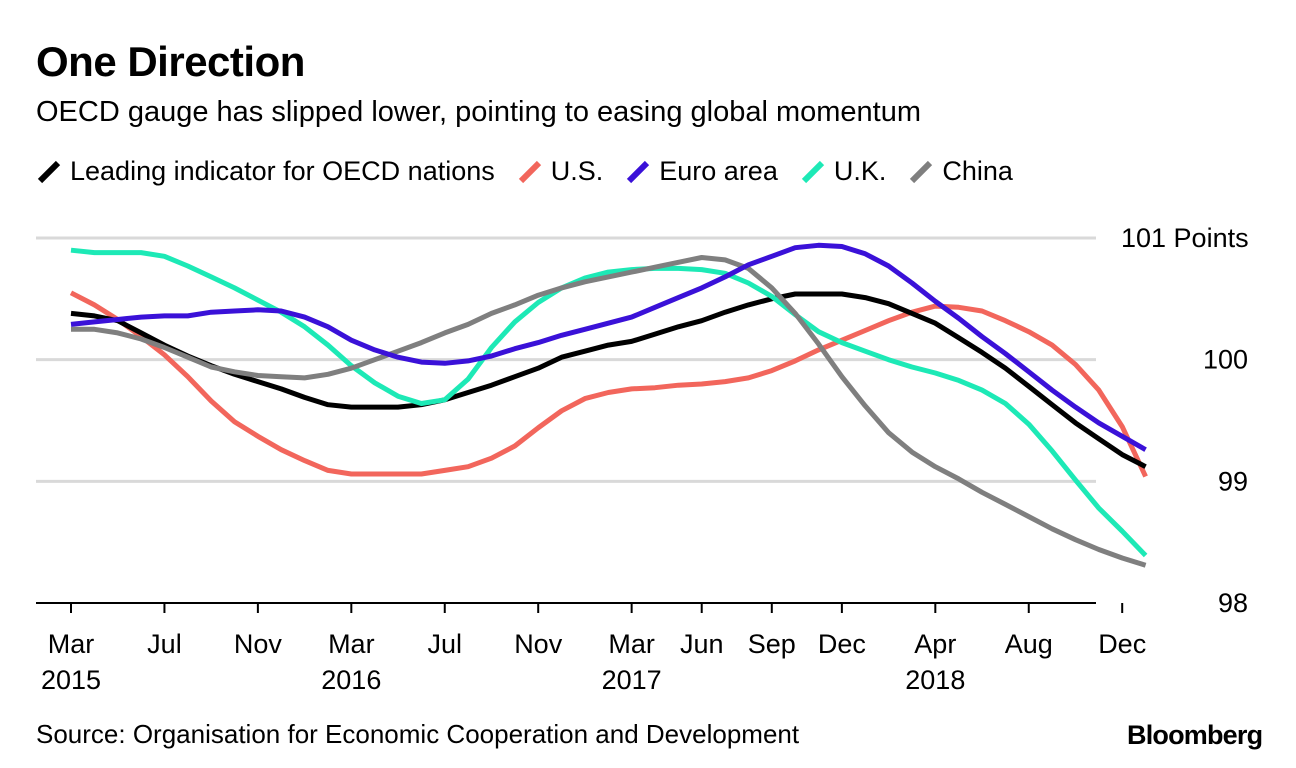 The width and height of the screenshot is (1296, 768). What do you see at coordinates (632, 680) in the screenshot?
I see `x-tick-year-label: 2017` at bounding box center [632, 680].